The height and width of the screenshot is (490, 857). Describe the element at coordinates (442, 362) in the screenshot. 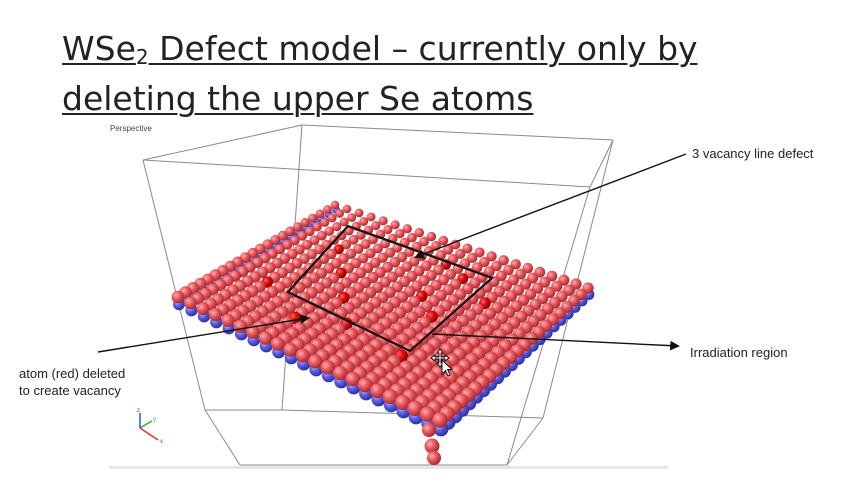

I see `move-cursor-icon` at that location.